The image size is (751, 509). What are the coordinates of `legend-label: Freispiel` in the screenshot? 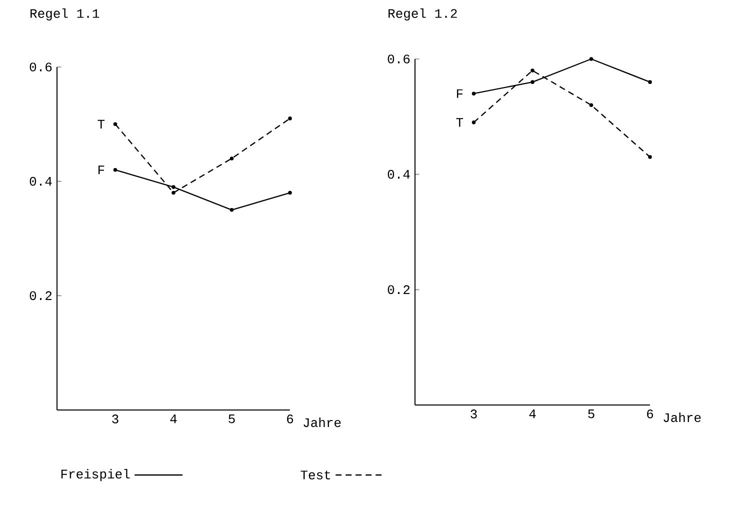 It's located at (95, 475).